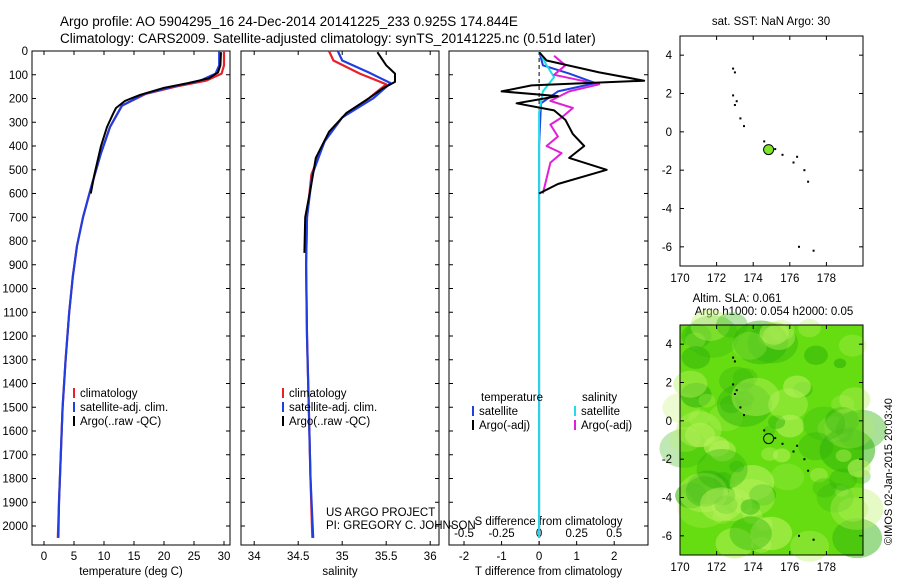 Image resolution: width=900 pixels, height=580 pixels. Describe the element at coordinates (15, 290) in the screenshot. I see `y-tick-label: 1000` at that location.